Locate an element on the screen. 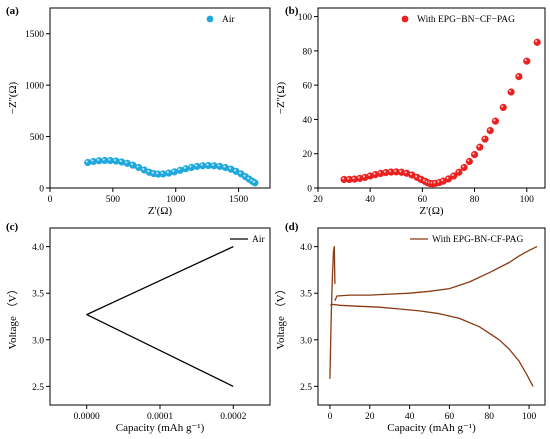 This screenshot has height=439, width=550. y-tick-label: 2.5 is located at coordinates (38, 388).